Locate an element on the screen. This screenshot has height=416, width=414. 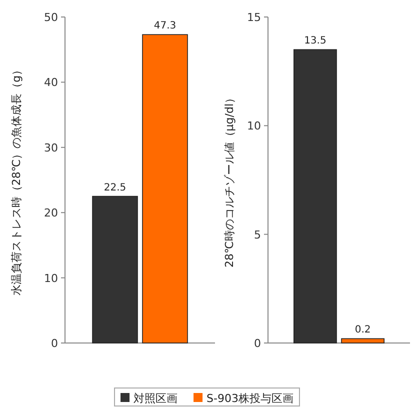
y-tick-label: 50 is located at coordinates (51, 17).